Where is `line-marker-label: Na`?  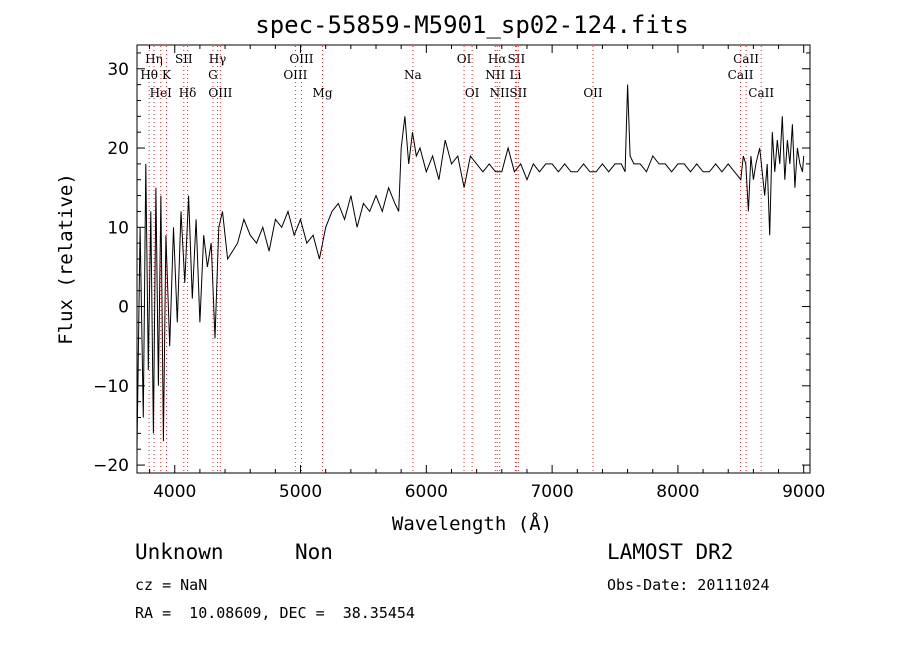 line-marker-label: Na is located at coordinates (413, 75).